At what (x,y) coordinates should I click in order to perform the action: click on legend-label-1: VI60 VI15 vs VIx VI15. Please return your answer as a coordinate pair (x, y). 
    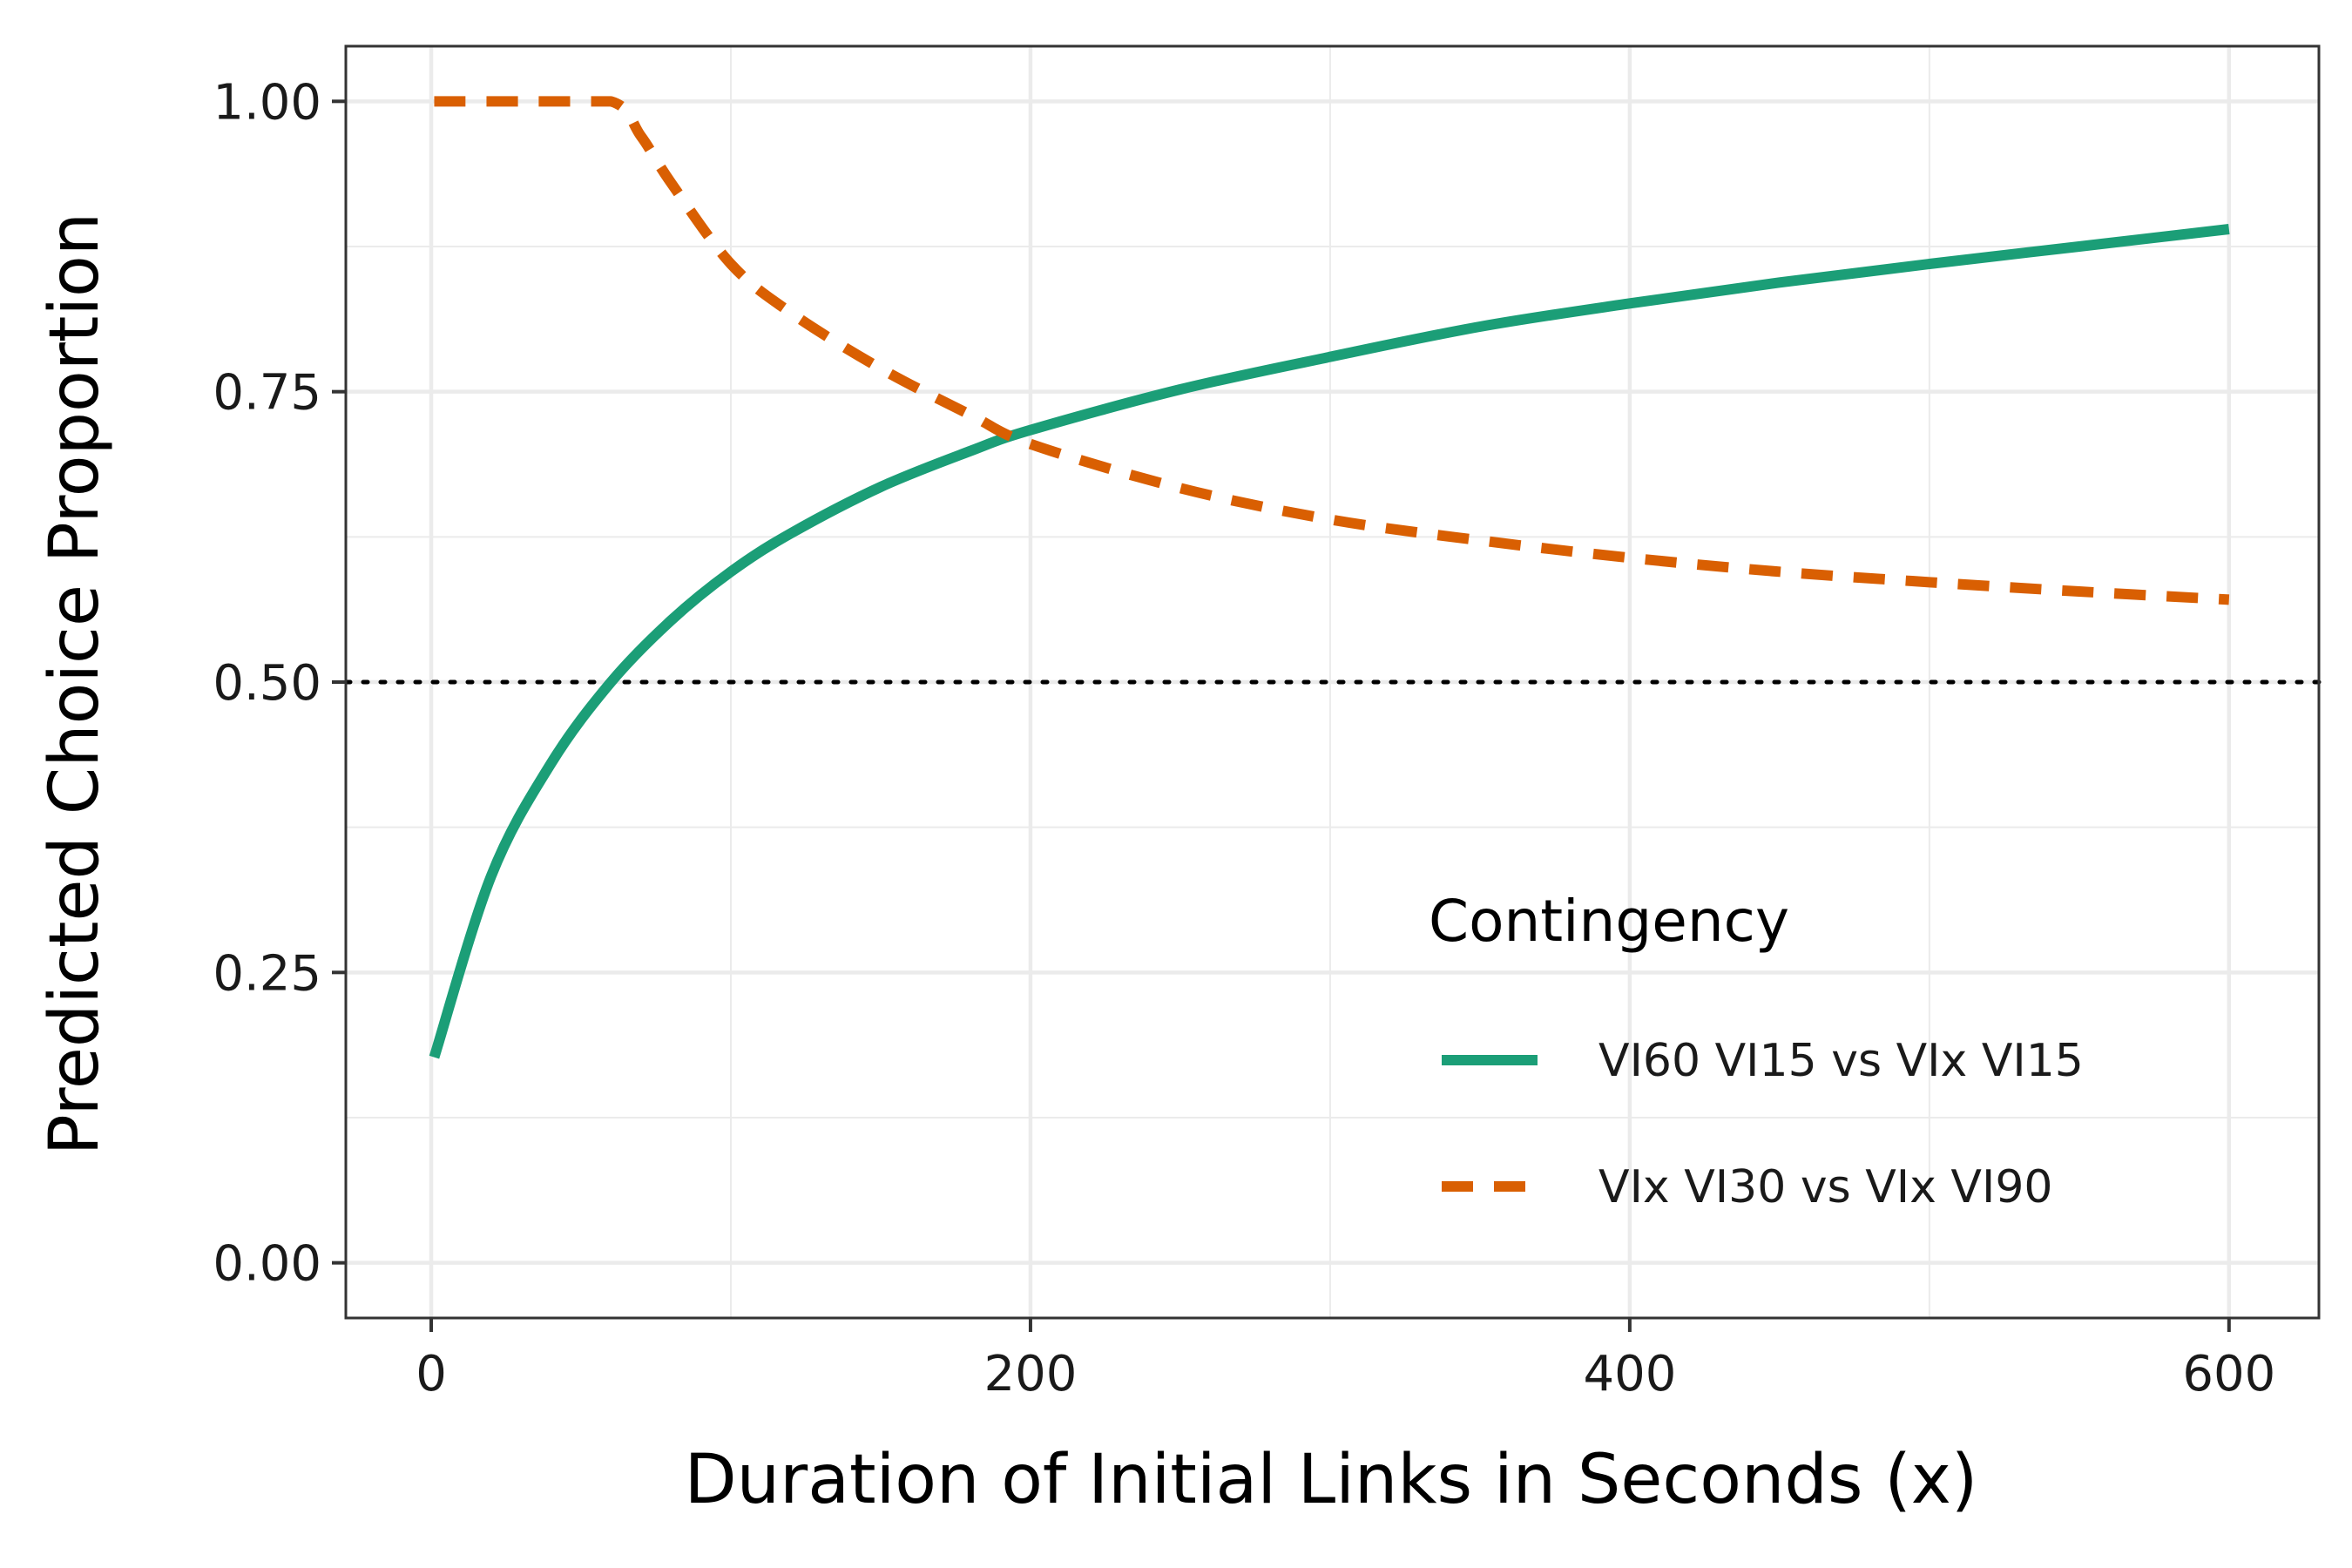
    Looking at the image, I should click on (1841, 1061).